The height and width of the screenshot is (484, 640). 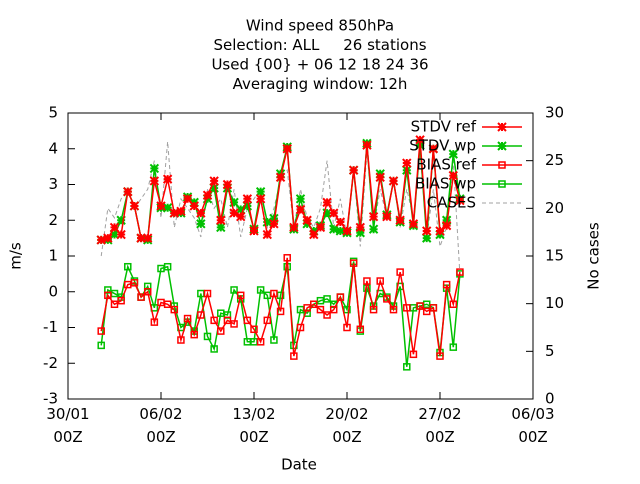 I want to click on x-tick-label: 06/03 00Z, so click(x=532, y=425).